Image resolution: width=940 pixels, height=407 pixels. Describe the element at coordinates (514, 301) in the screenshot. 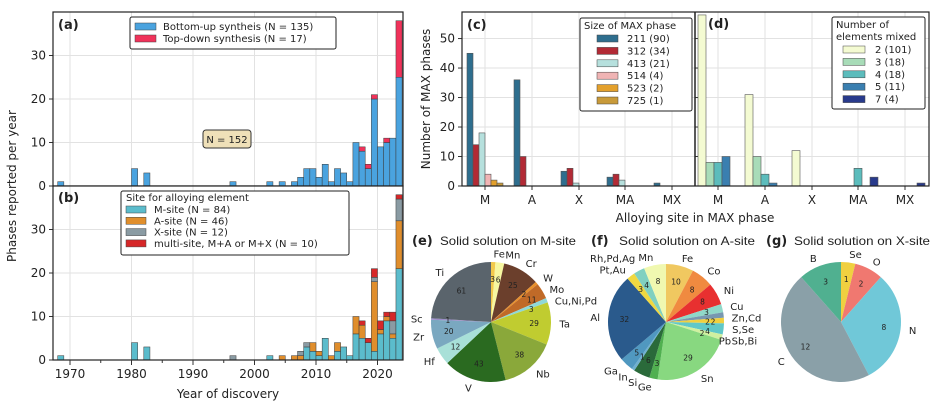

I see `pie-slice-W` at that location.